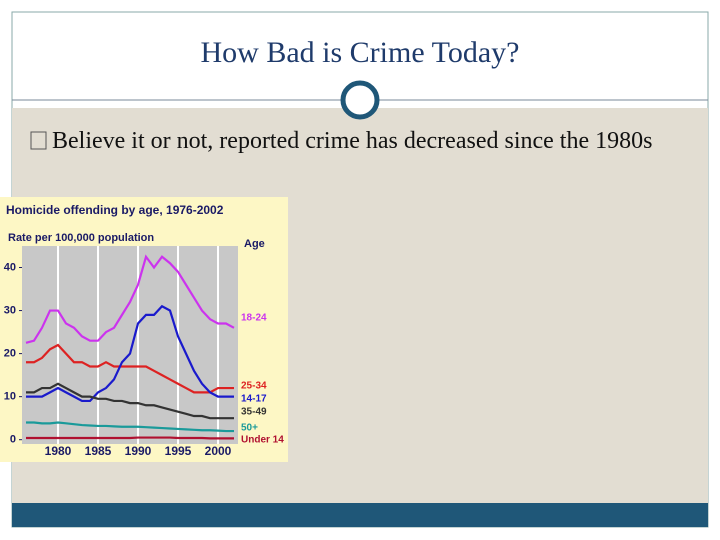  What do you see at coordinates (360, 515) in the screenshot?
I see `footer-bar` at bounding box center [360, 515].